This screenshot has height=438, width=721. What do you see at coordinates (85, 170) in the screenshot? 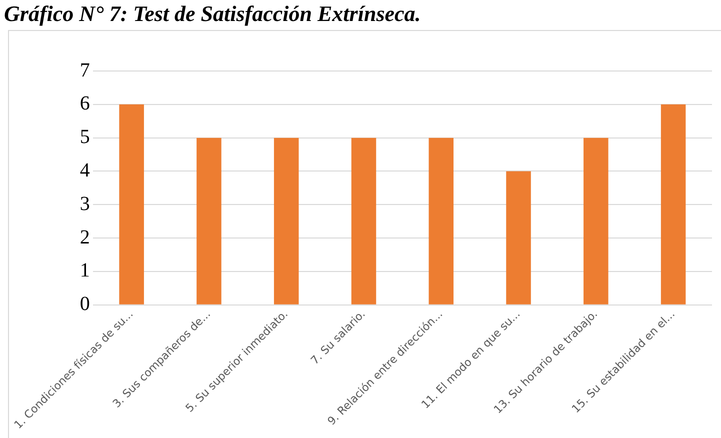
I see `y-tick-label: 4` at bounding box center [85, 170].